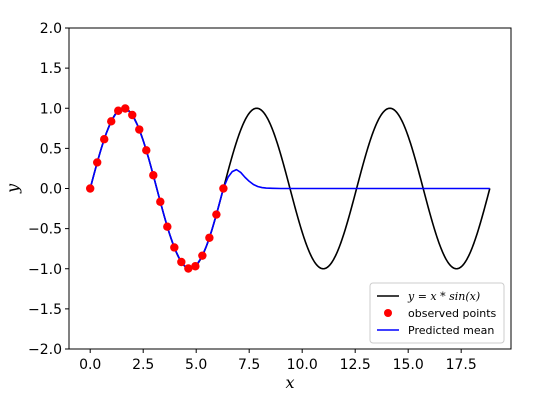 The height and width of the screenshot is (403, 535). What do you see at coordinates (461, 365) in the screenshot?
I see `x-tick-label: 17.5` at bounding box center [461, 365].